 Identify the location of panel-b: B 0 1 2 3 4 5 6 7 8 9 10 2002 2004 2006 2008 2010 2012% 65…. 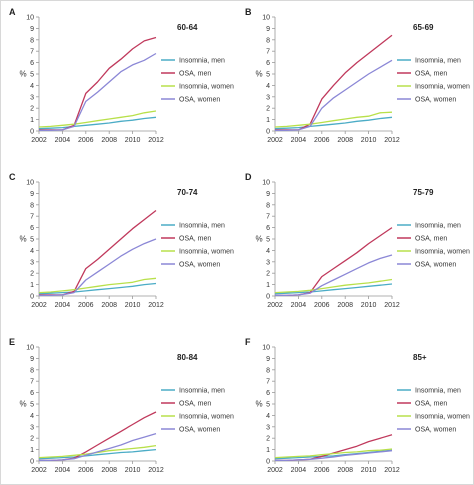
(357, 75).